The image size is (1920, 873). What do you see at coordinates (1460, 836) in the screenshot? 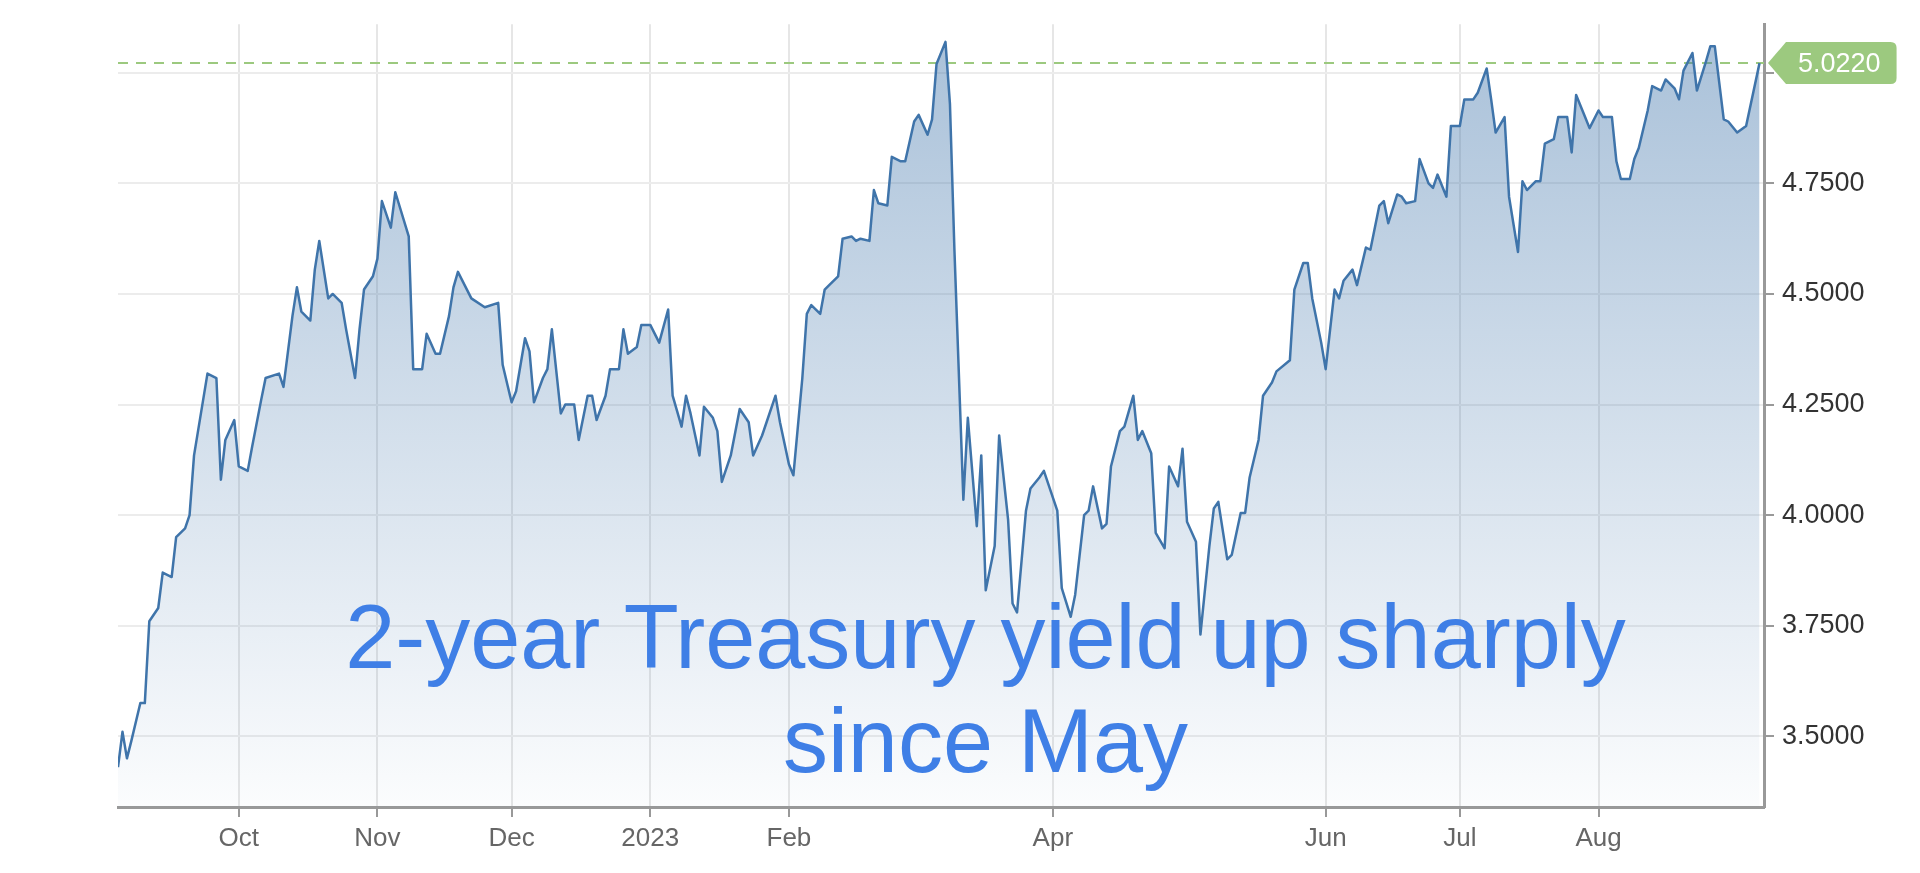
I see `x-tick-label: Jul` at bounding box center [1460, 836].